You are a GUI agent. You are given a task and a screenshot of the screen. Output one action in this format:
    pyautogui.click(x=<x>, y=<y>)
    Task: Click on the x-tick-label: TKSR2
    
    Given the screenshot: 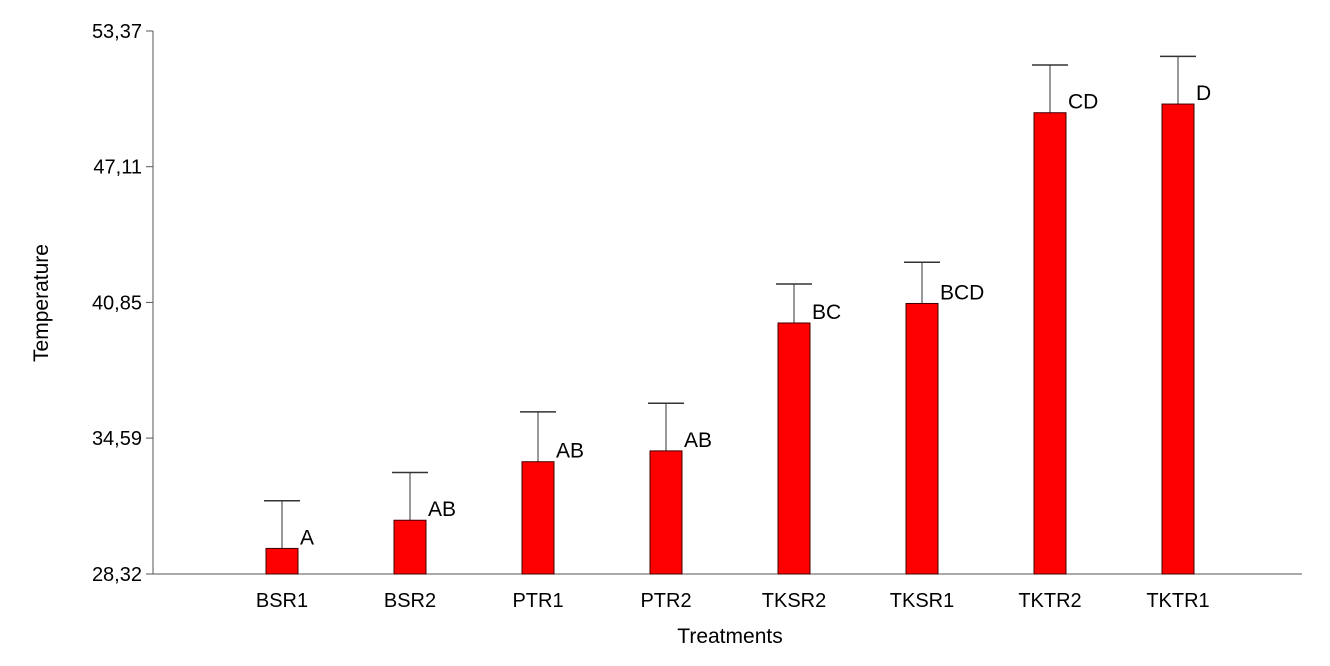 What is the action you would take?
    pyautogui.click(x=794, y=601)
    